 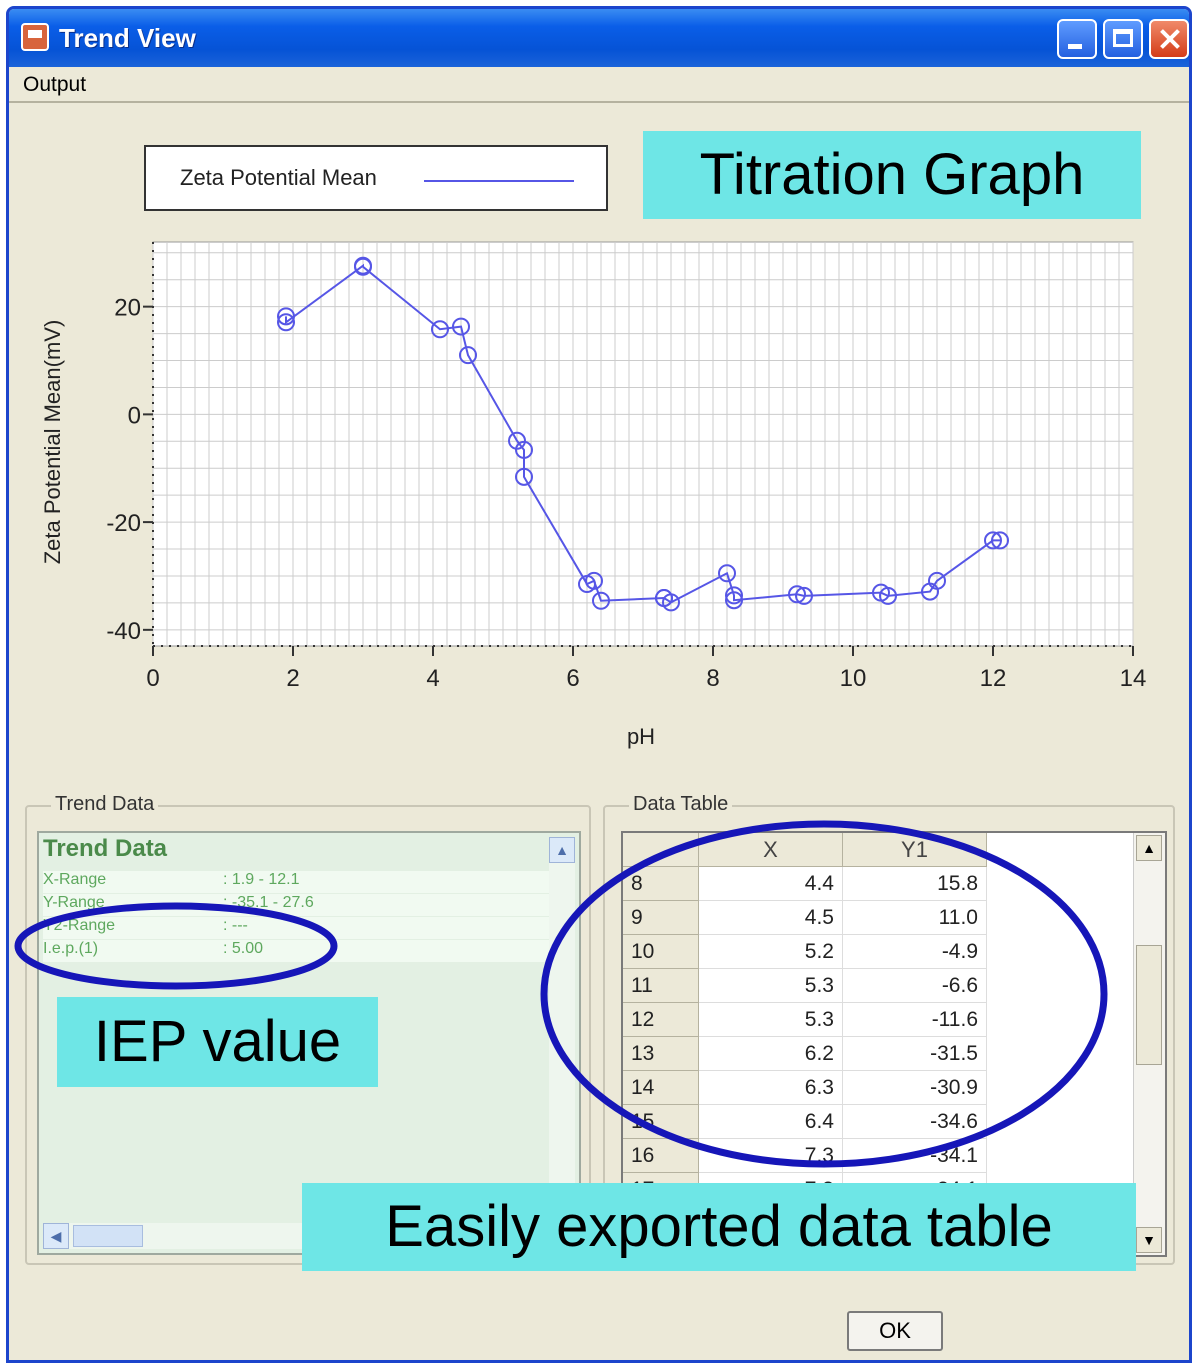 What do you see at coordinates (134, 415) in the screenshot?
I see `y-tick-label: 0` at bounding box center [134, 415].